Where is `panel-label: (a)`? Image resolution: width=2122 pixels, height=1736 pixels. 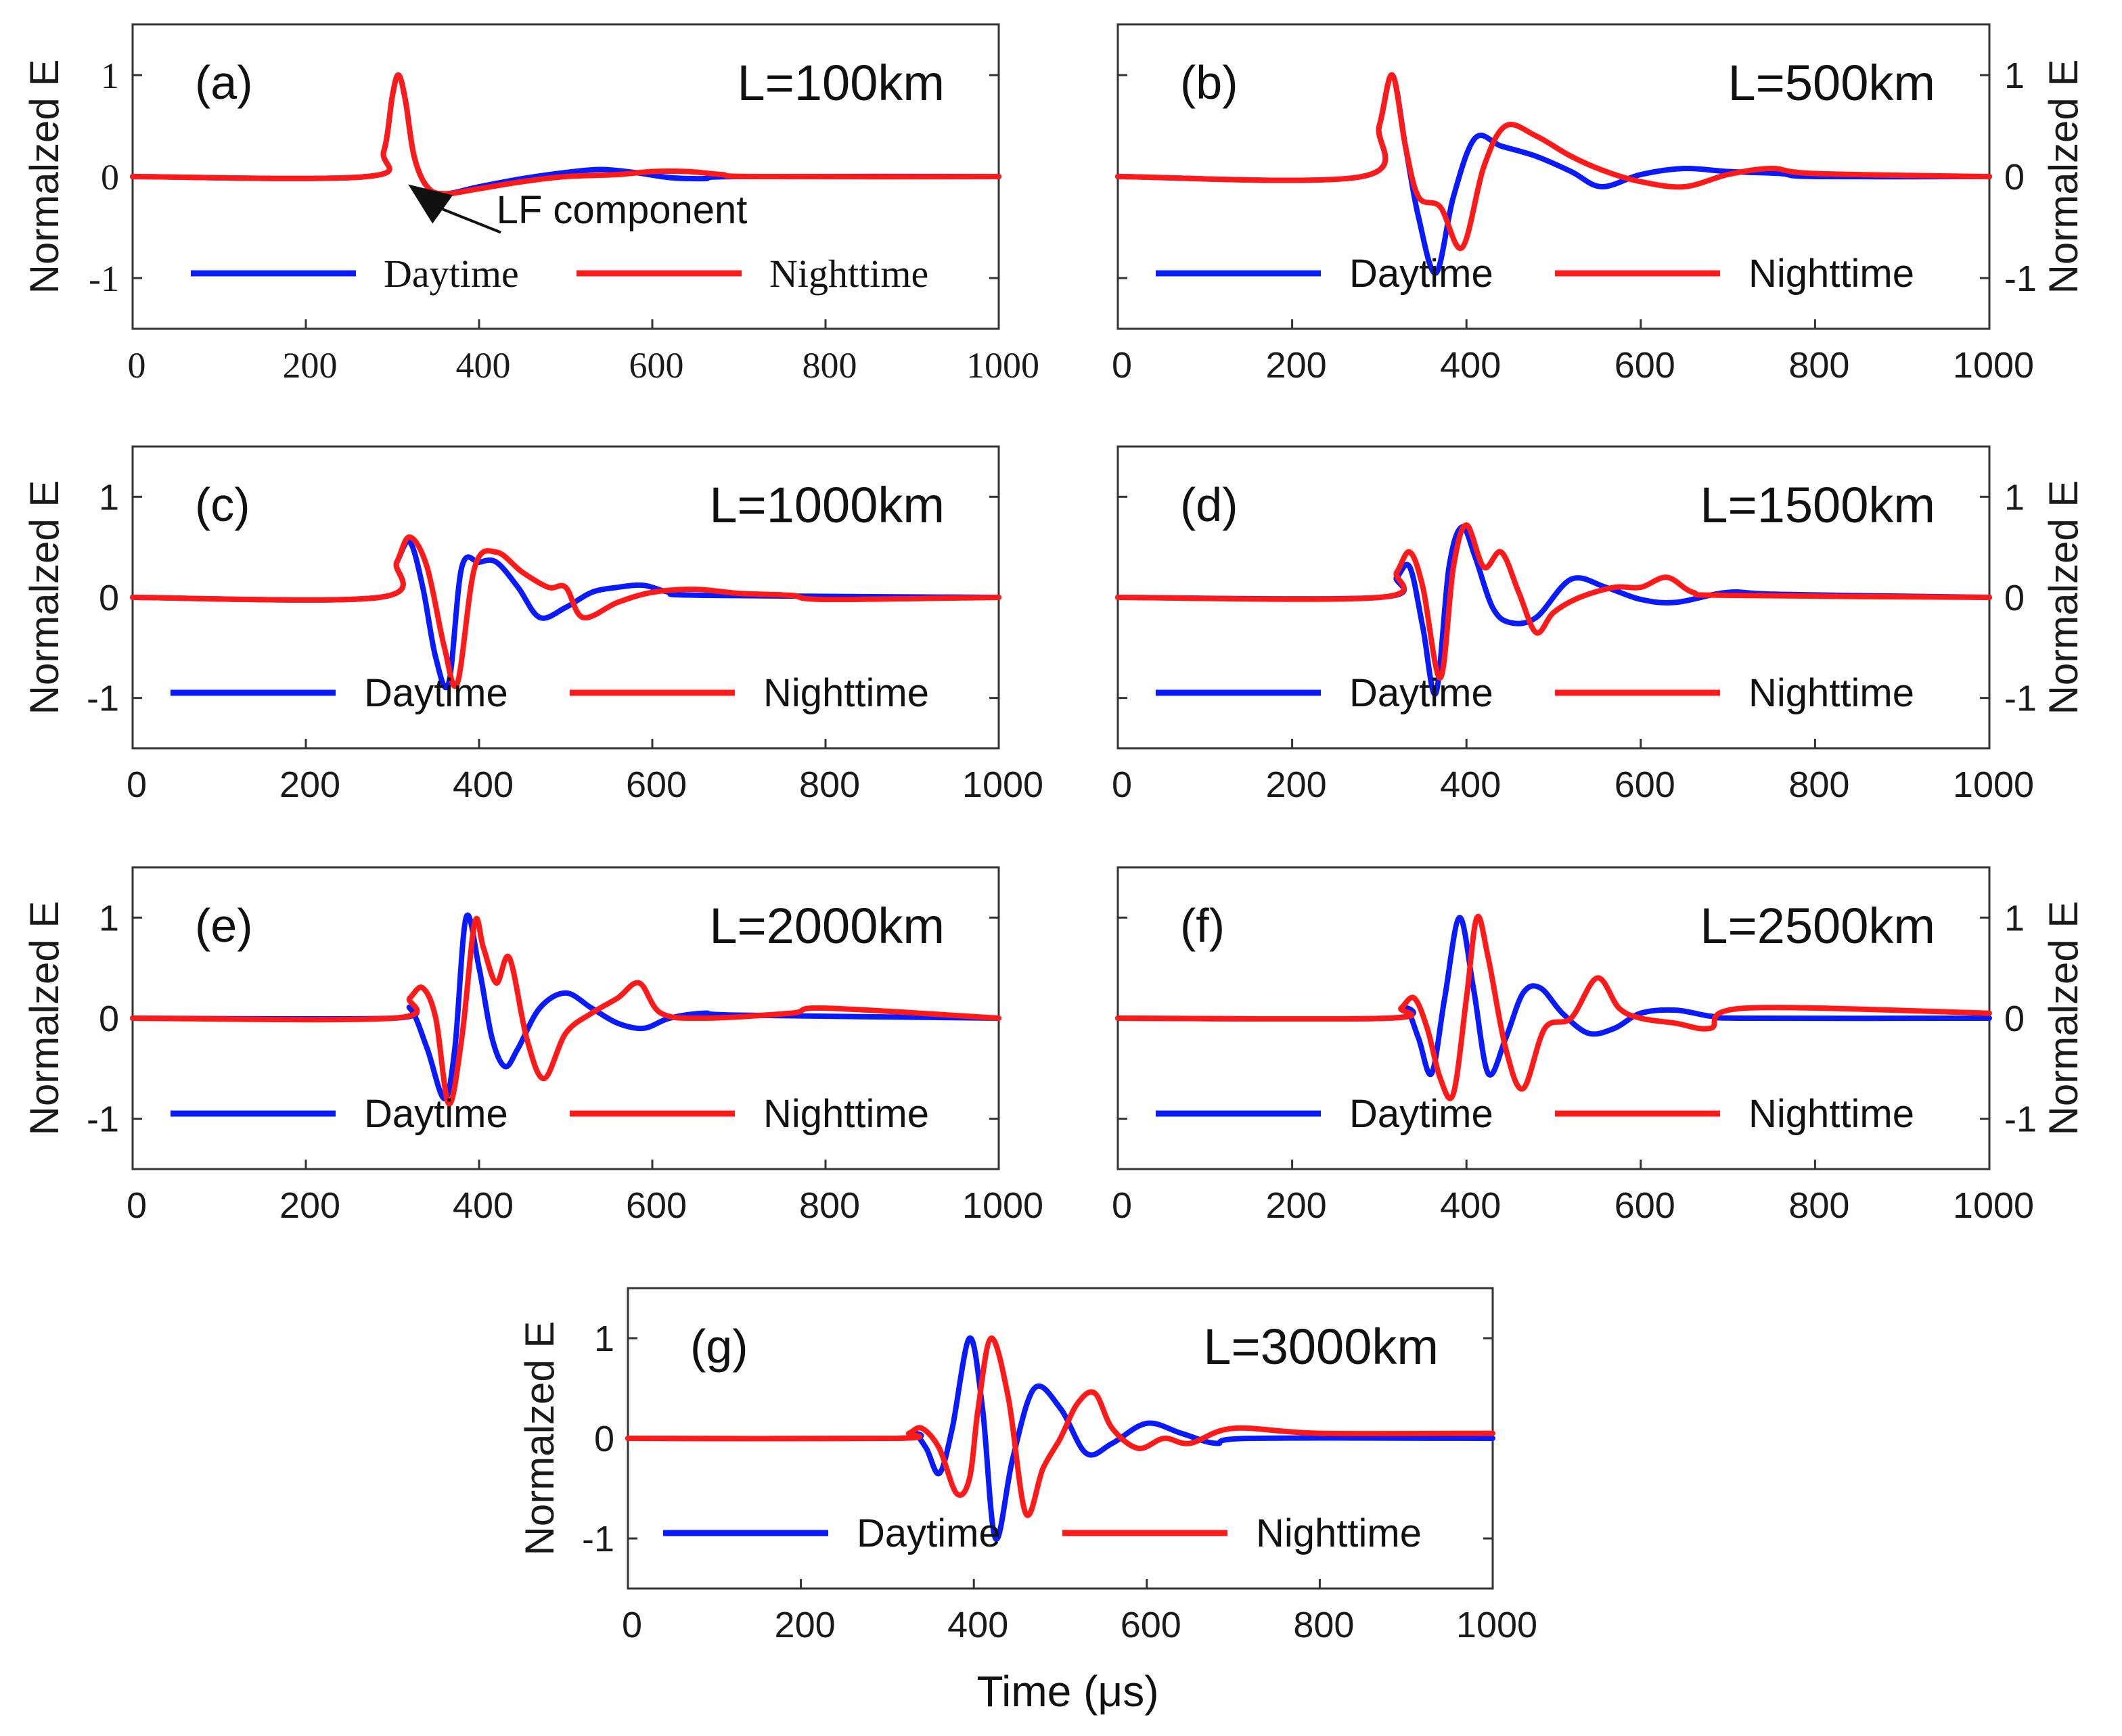
panel-label: (a) is located at coordinates (224, 82).